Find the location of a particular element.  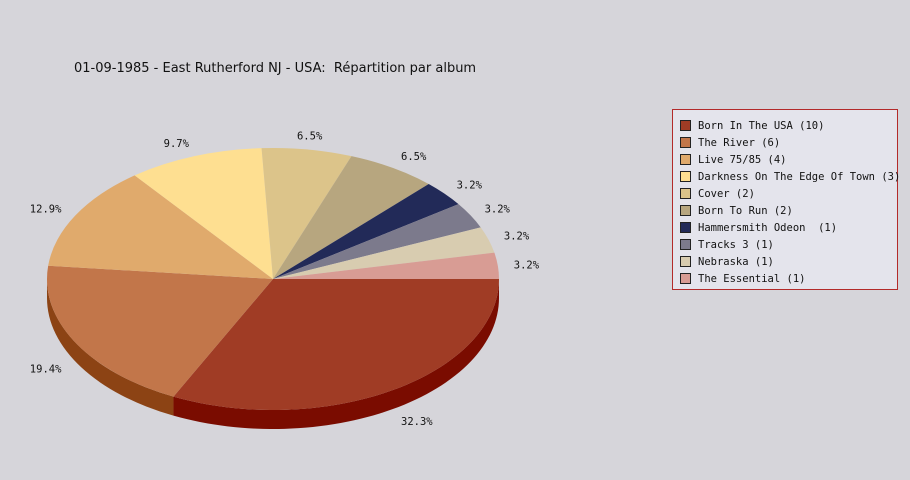

legend-label: Darkness On The Edge Of Town (3) is located at coordinates (799, 176).